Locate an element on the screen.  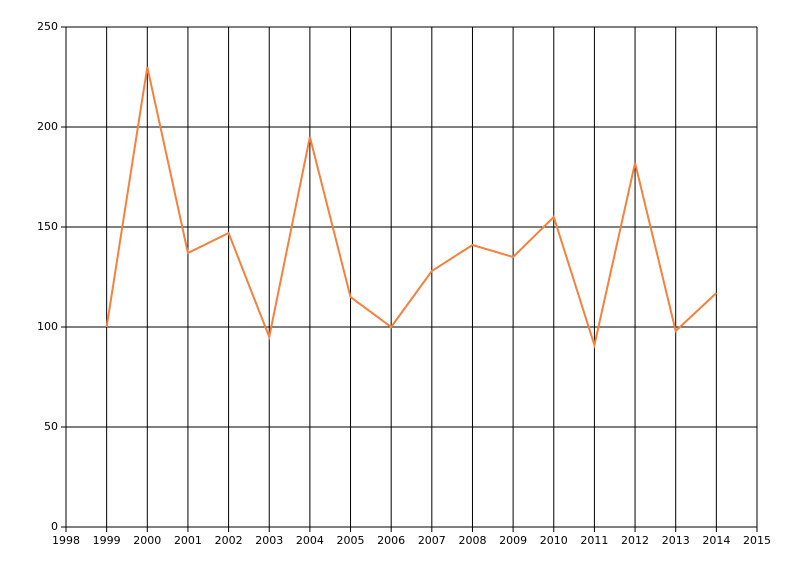
x-tick-label: 2014 is located at coordinates (716, 540).